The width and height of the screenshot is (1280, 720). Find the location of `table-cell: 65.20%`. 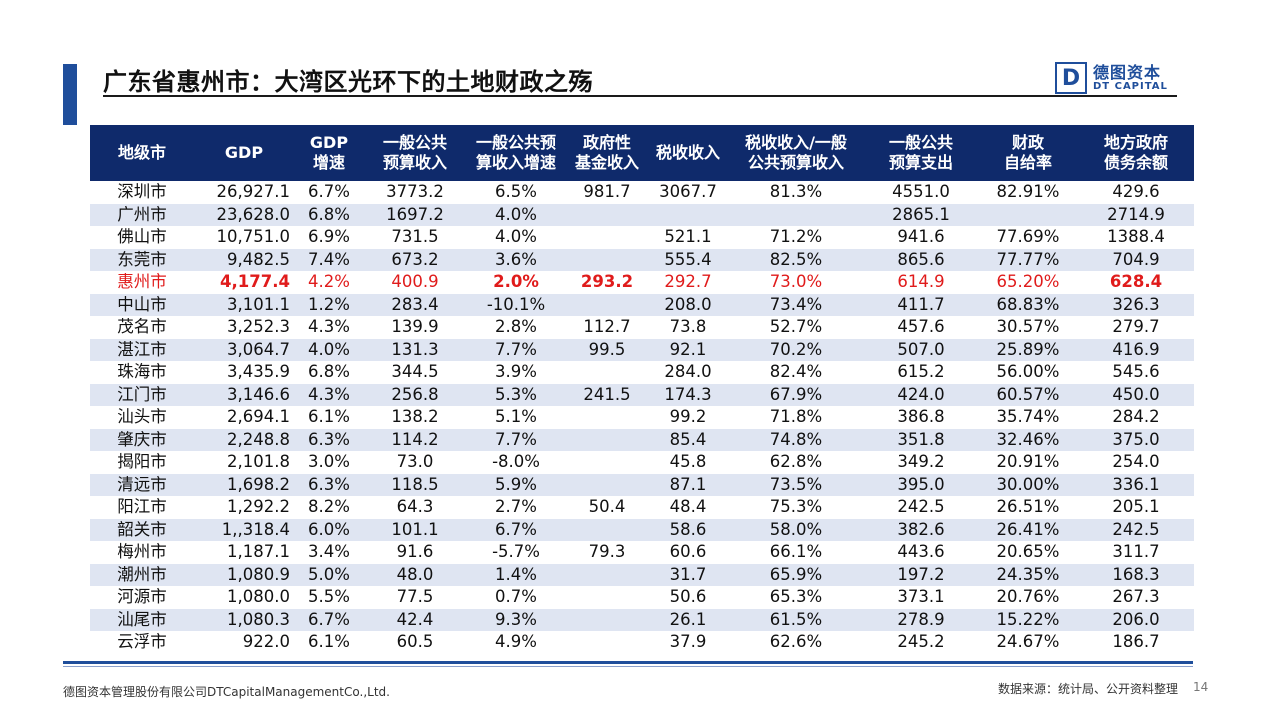

table-cell: 65.20% is located at coordinates (1028, 282).